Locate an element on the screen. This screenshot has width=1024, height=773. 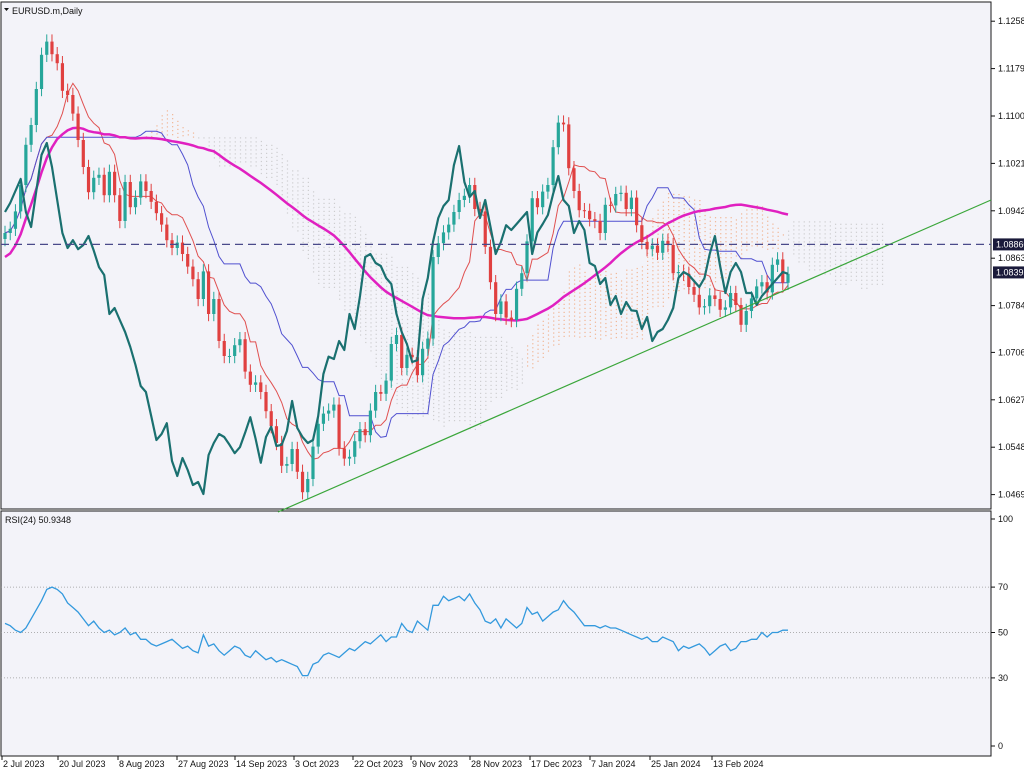
symbol-header: EURUSD.m,Daily is located at coordinates (43, 11).